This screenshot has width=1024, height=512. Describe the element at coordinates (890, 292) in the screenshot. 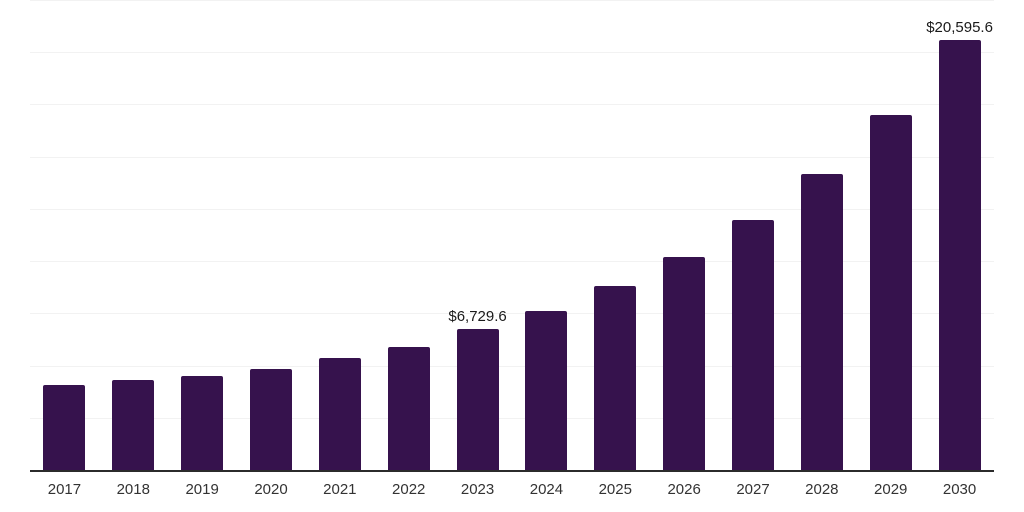

I see `bar-2029` at that location.